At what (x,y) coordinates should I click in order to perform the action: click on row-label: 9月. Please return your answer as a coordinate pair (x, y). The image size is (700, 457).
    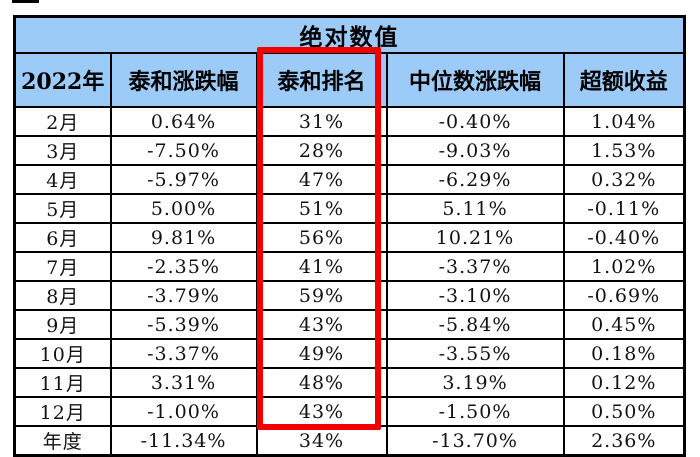
    Looking at the image, I should click on (62, 324).